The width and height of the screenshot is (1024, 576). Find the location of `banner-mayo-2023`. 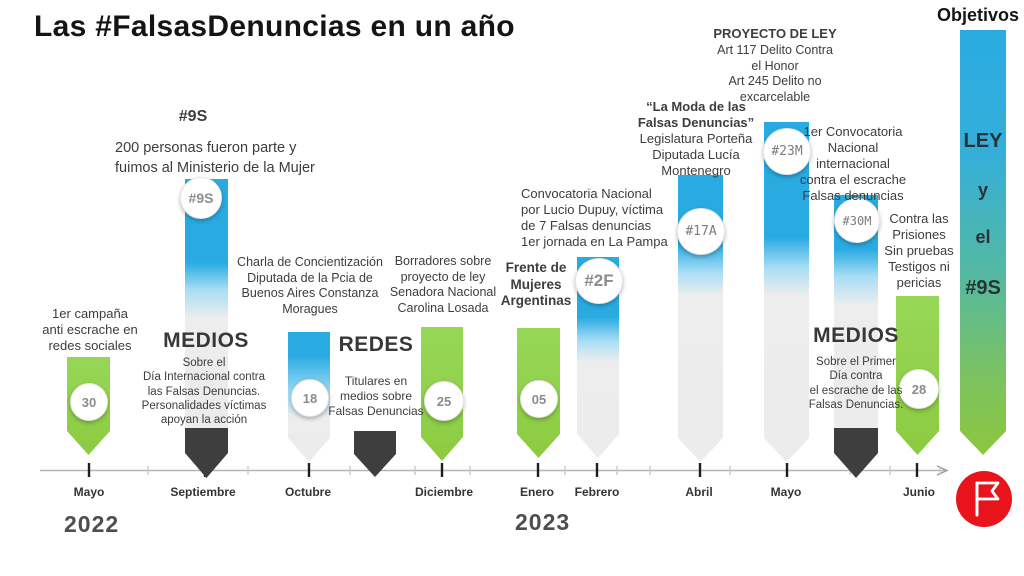

banner-mayo-2023 is located at coordinates (786, 292).